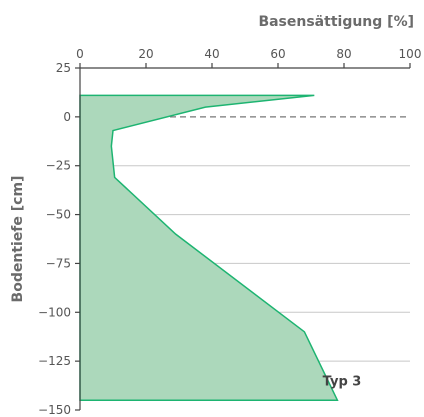 This screenshot has width=424, height=417. Describe the element at coordinates (54, 410) in the screenshot. I see `y-tick-label: −150` at that location.